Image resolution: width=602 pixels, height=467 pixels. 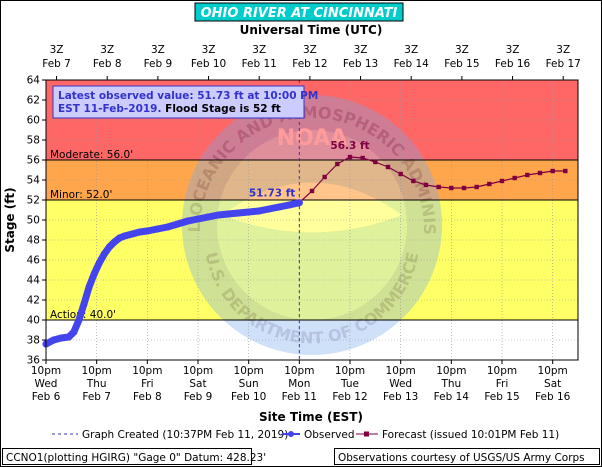 I want to click on y-tick-label-7: 50, so click(x=33, y=221).